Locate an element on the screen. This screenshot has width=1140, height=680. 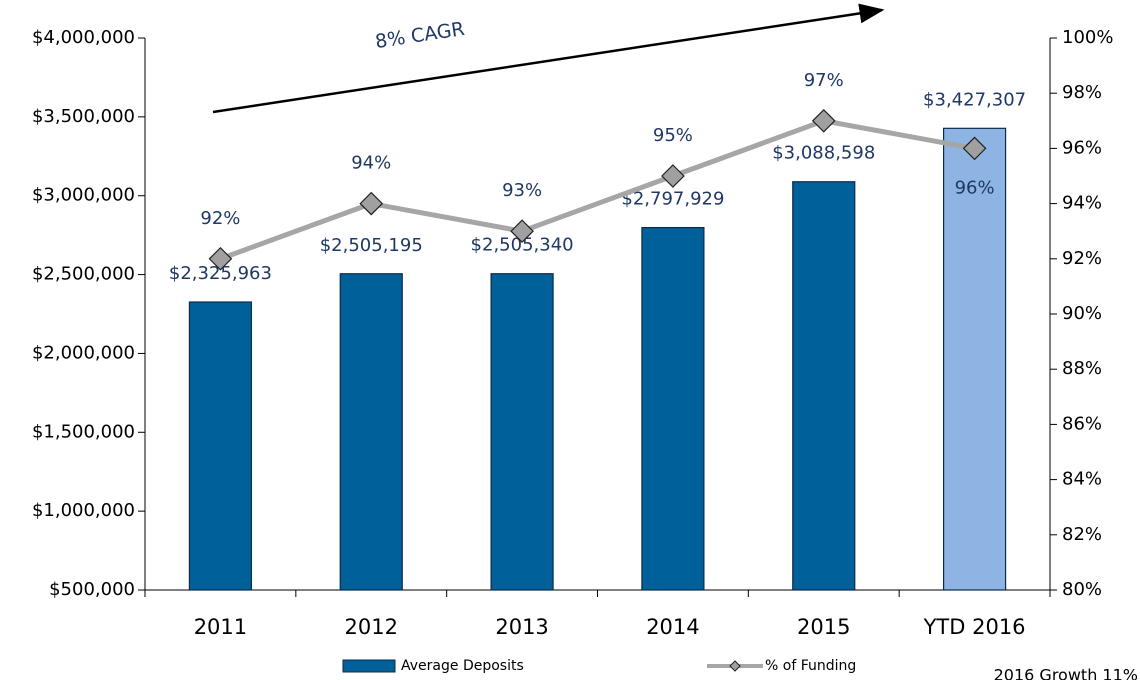
x-tick-label: YTD 2016 is located at coordinates (974, 627).